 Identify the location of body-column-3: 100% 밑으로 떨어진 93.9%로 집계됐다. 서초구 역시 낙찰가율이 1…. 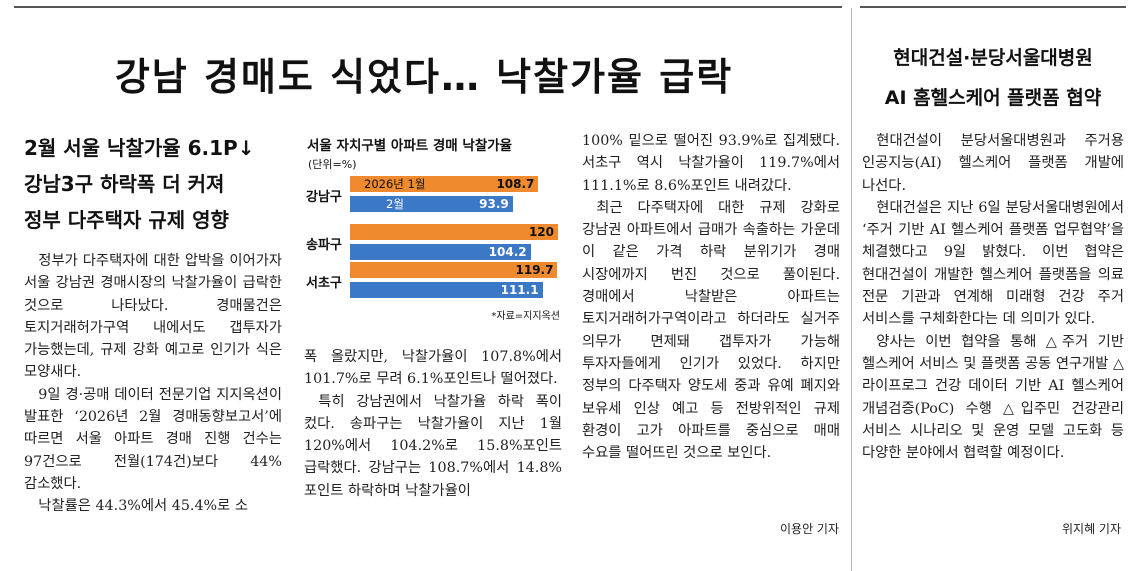
(711, 297).